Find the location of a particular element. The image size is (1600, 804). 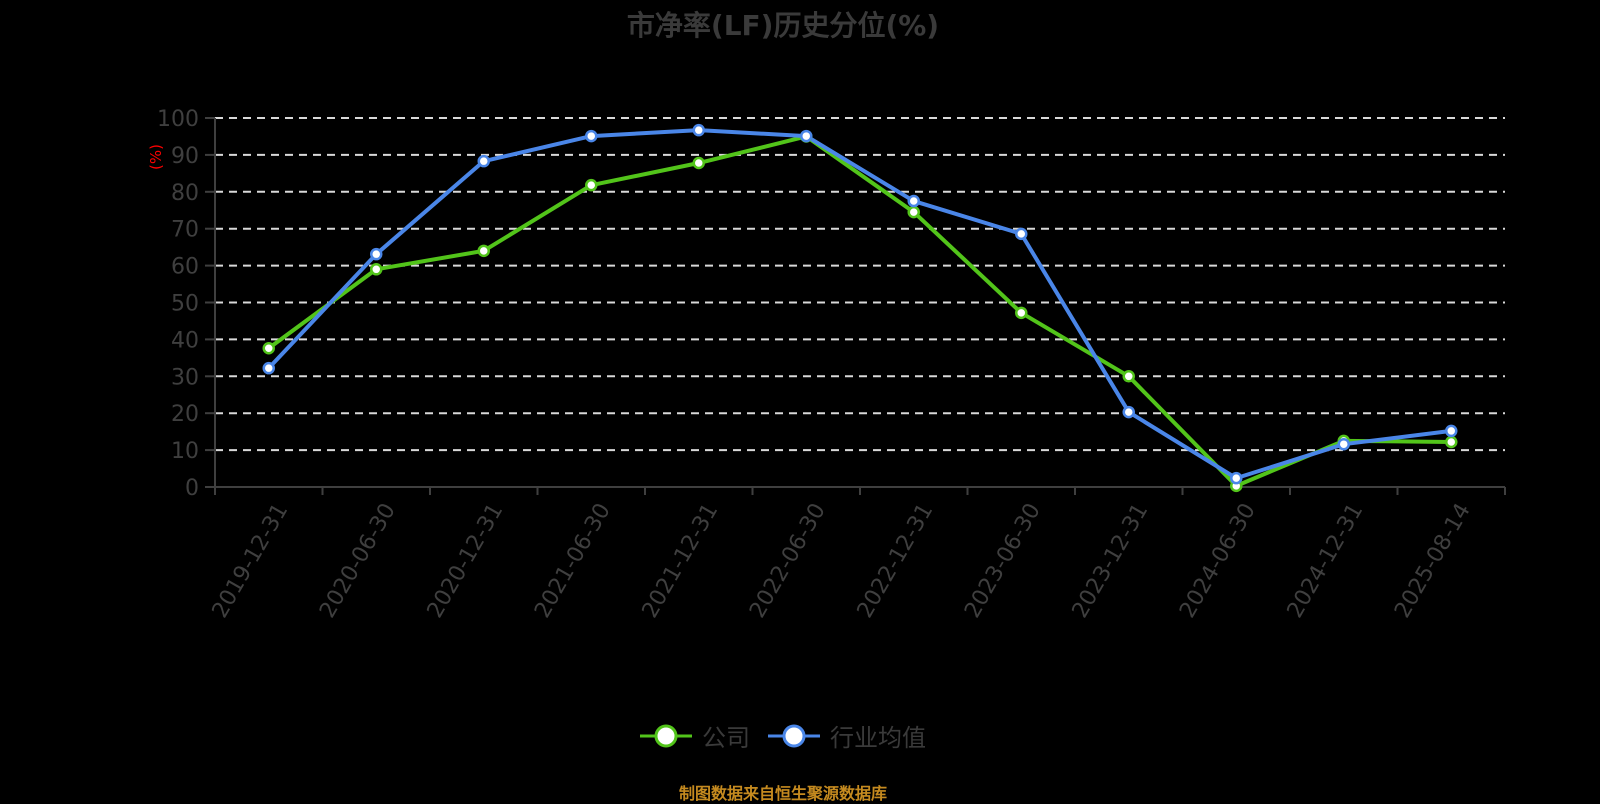

y-tick-label: 60 is located at coordinates (185, 267).